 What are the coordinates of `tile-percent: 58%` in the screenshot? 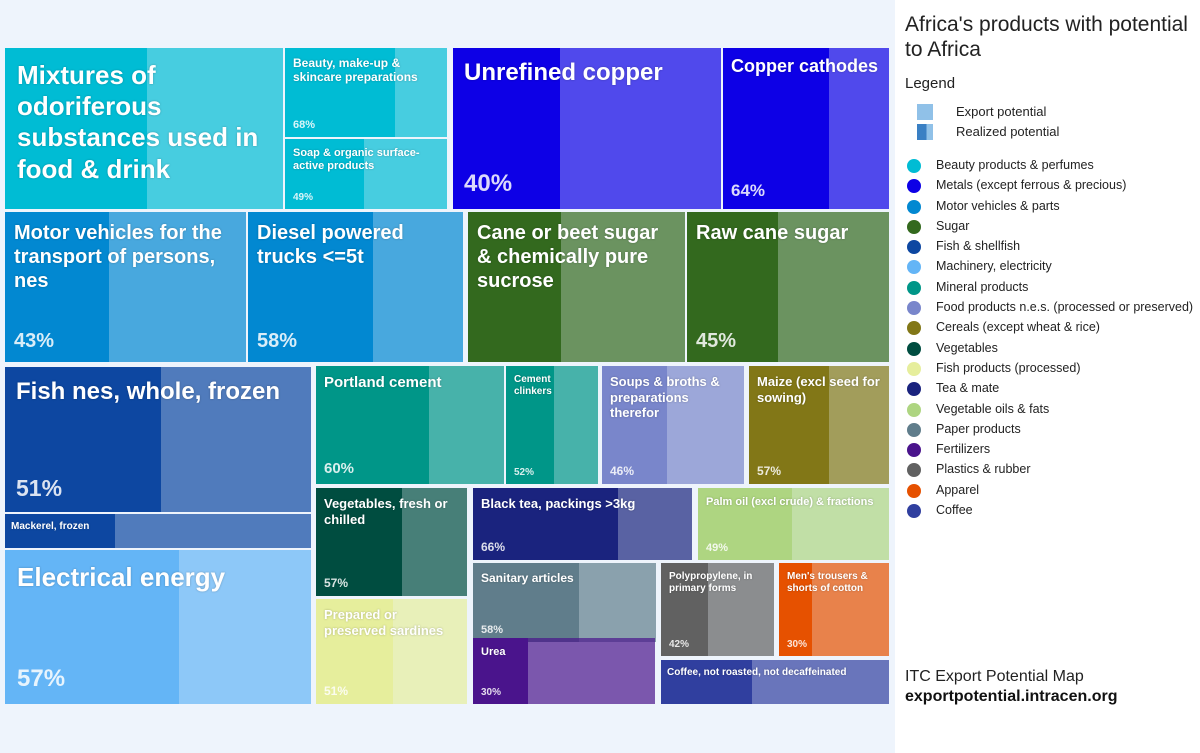 It's located at (492, 630).